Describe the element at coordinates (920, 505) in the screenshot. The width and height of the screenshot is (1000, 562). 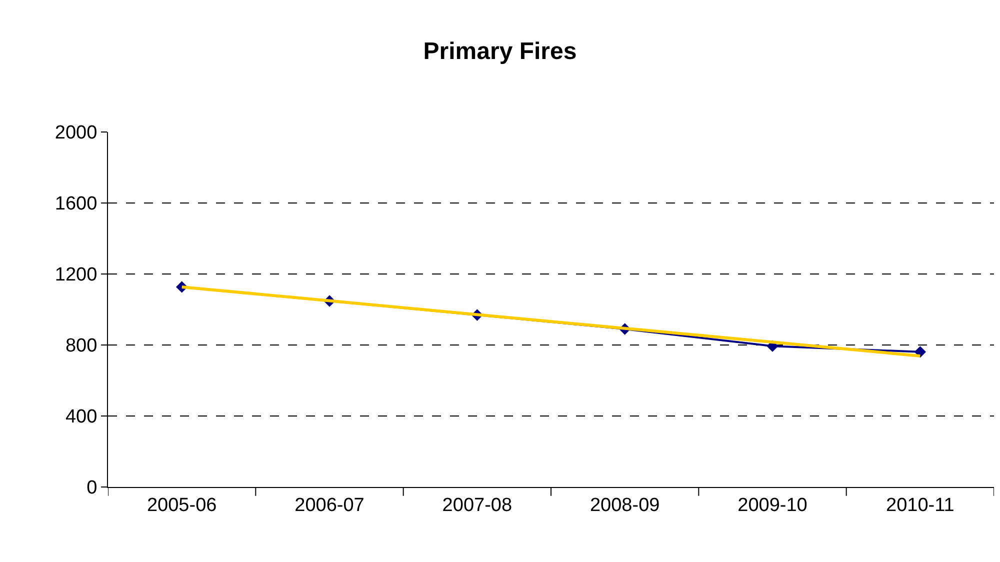
I see `x-tick-label: 2010-11` at that location.